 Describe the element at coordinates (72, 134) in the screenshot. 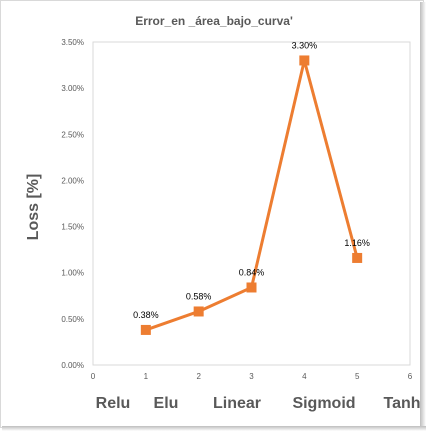

I see `y-tick-label: 2.50%` at that location.